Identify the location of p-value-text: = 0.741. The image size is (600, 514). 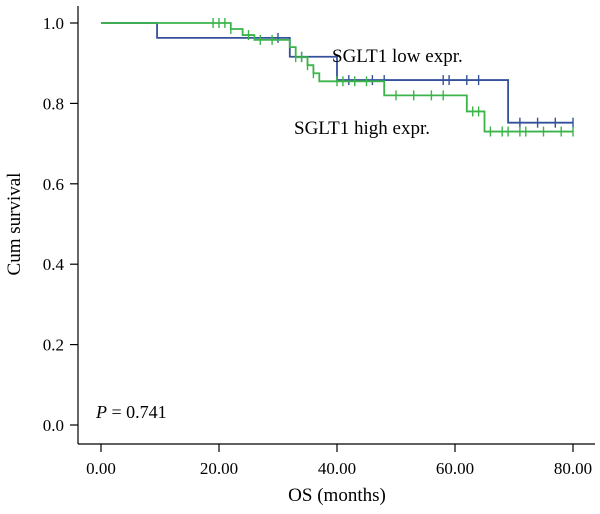
(137, 412).